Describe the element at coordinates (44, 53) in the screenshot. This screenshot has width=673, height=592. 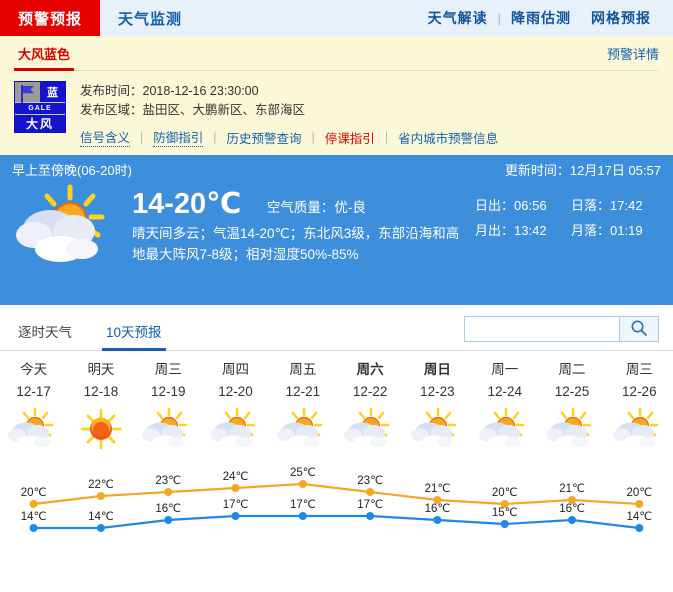
I see `alert-tab-gale-blue: 大风蓝色` at that location.